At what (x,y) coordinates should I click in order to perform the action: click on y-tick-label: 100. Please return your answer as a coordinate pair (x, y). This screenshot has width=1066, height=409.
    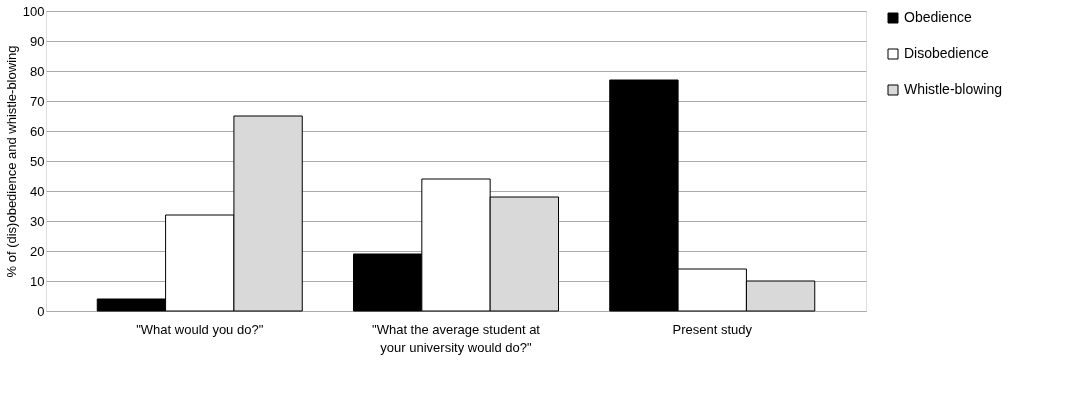
    Looking at the image, I should click on (33, 11).